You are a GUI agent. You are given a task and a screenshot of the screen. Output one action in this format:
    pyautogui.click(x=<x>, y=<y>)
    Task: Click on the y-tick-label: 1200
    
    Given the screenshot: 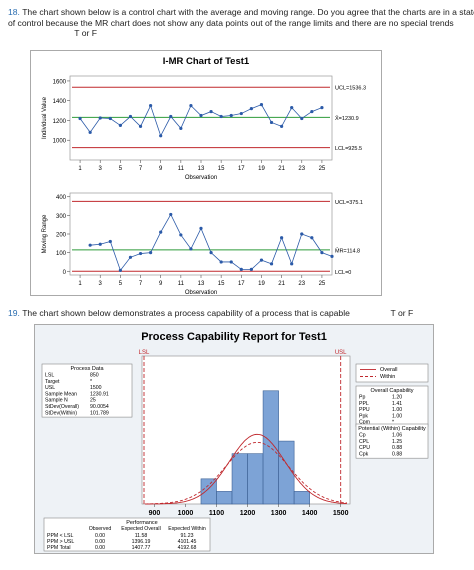 What is the action you would take?
    pyautogui.click(x=60, y=122)
    